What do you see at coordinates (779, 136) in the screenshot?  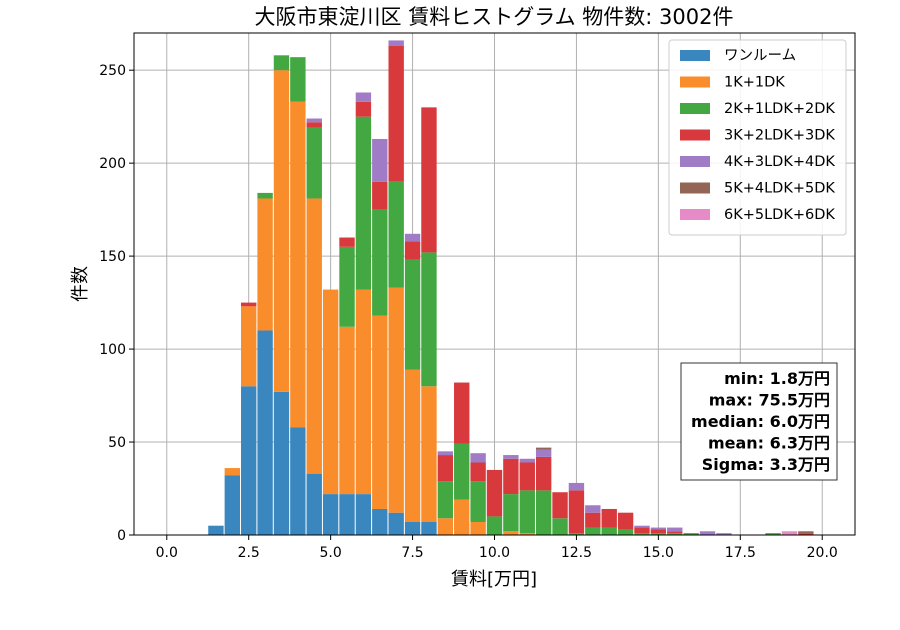 I see `legend-label: 3K+2LDK+3DK` at bounding box center [779, 136].